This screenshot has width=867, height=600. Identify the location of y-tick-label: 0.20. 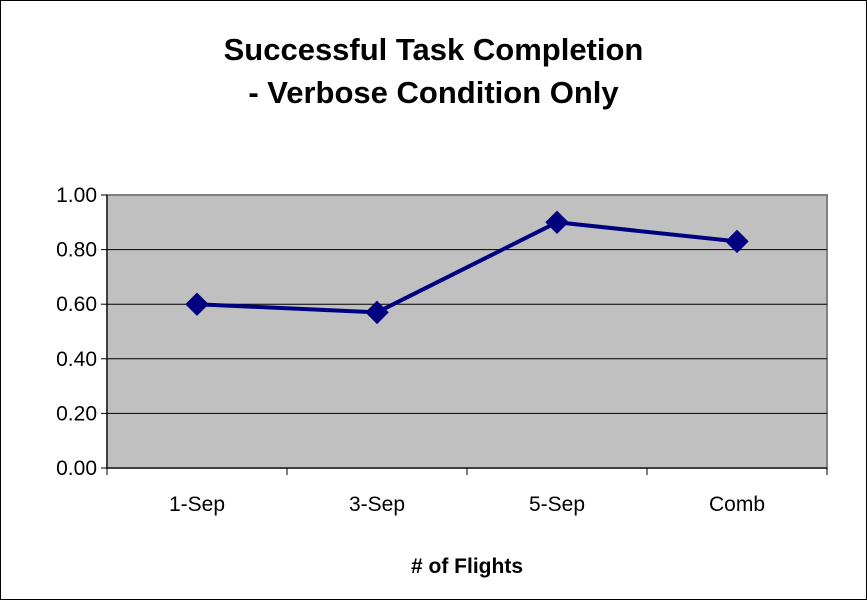
(76, 413).